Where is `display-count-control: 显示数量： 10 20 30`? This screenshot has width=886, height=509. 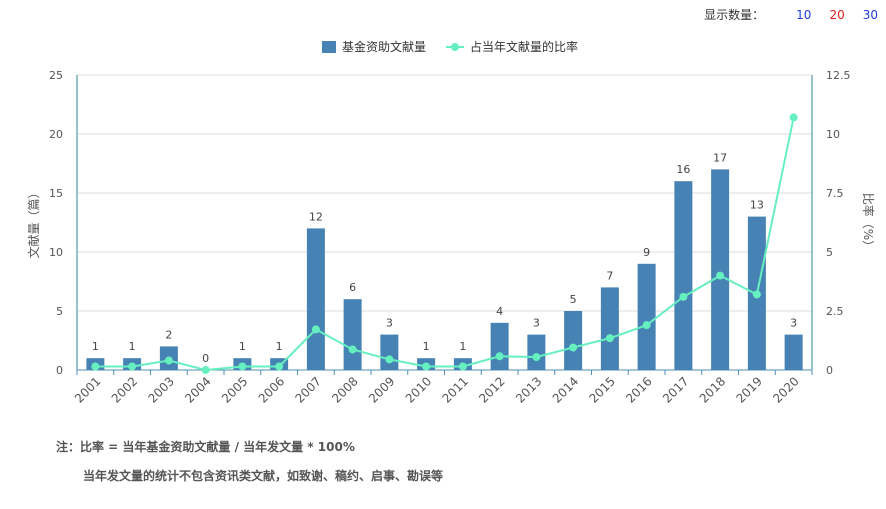
display-count-control: 显示数量： 10 20 30 is located at coordinates (791, 14).